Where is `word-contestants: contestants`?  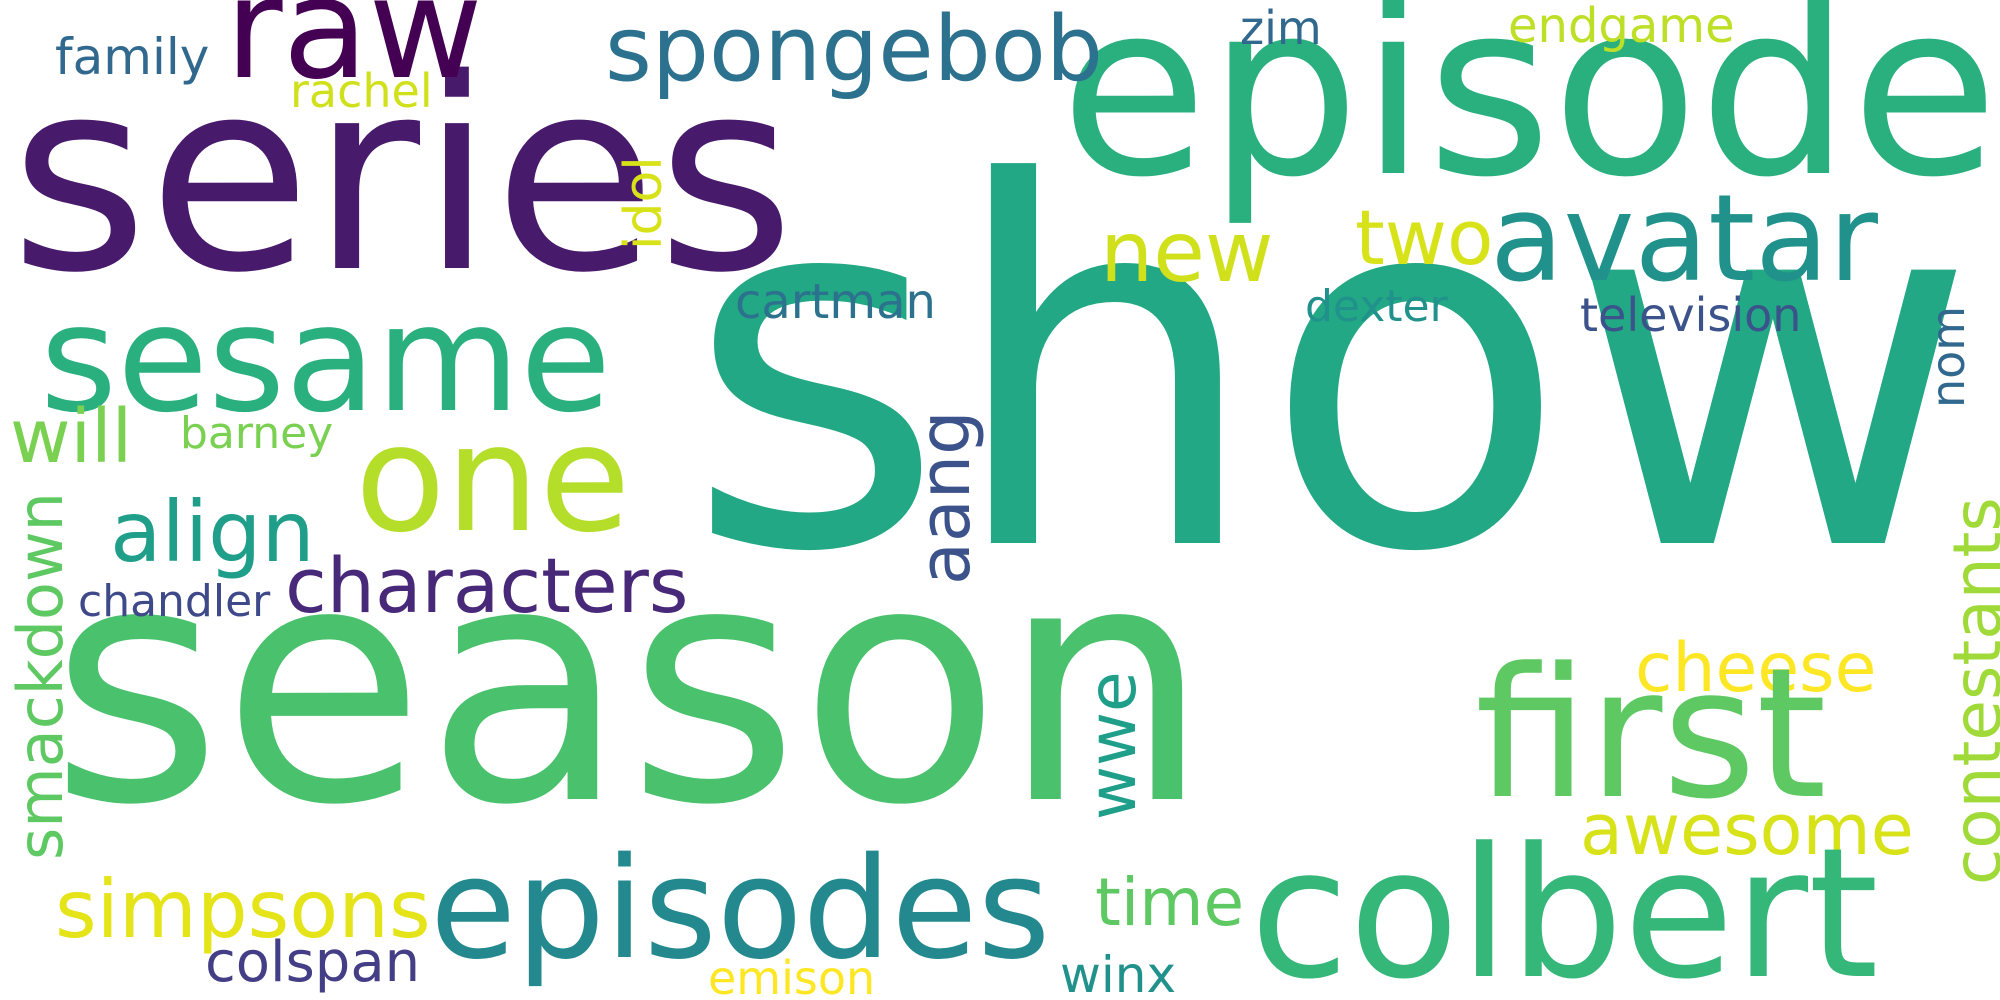
word-contestants: contestants is located at coordinates (1969, 691).